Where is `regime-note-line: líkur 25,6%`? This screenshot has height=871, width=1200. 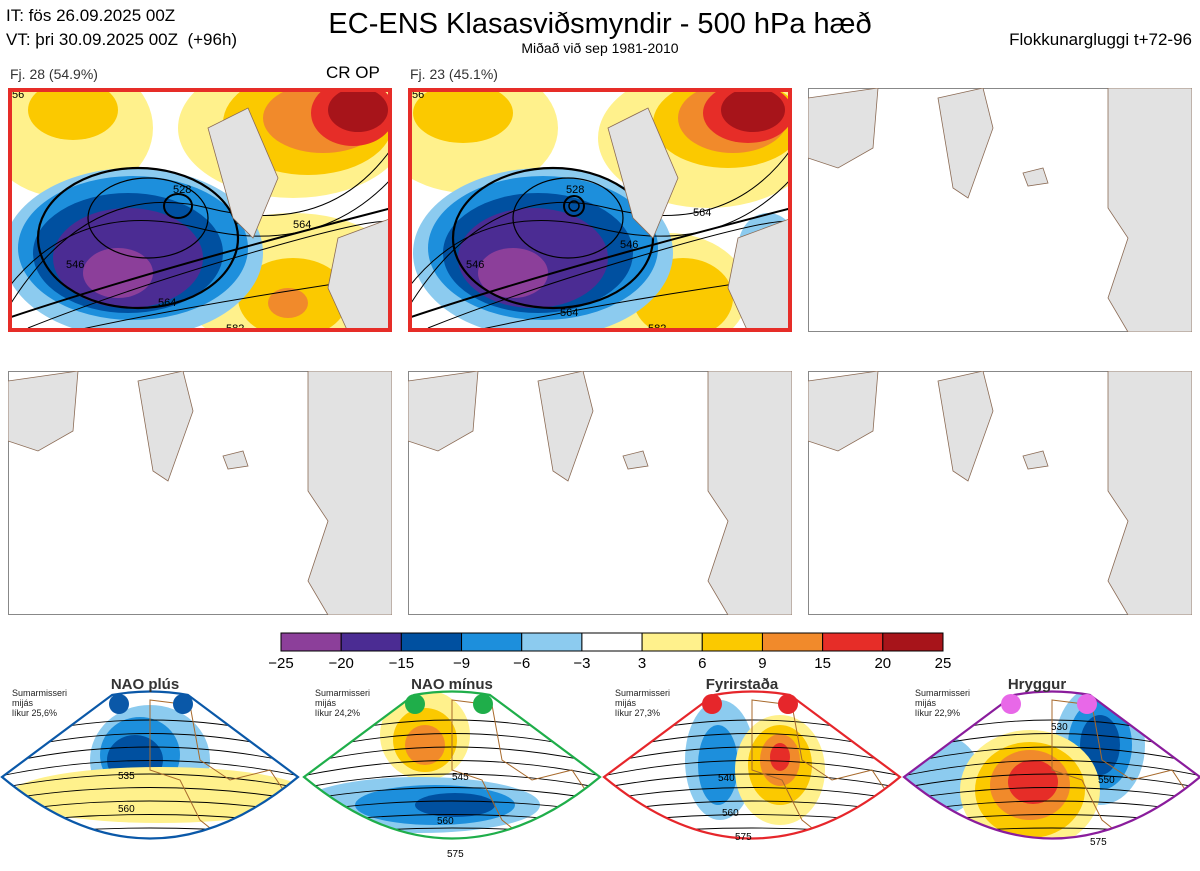
regime-note-line: líkur 25,6% is located at coordinates (35, 713).